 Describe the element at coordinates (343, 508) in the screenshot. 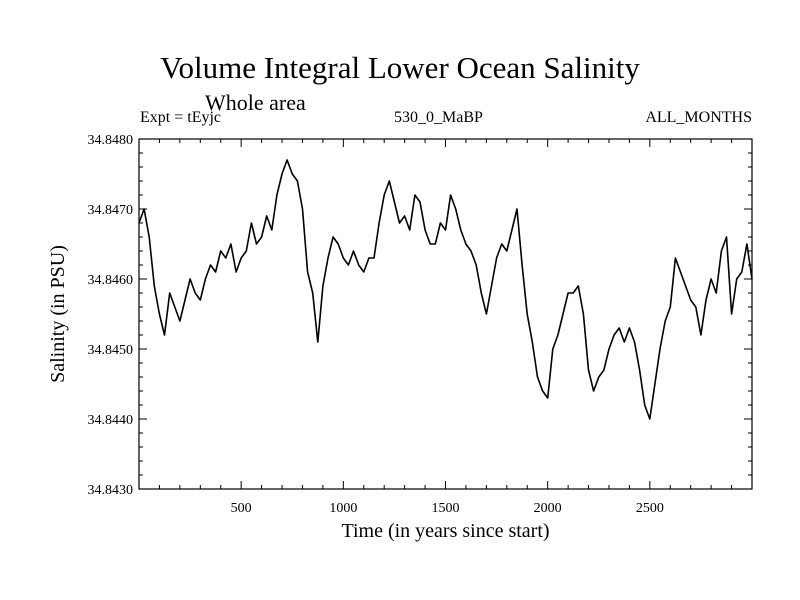

I see `x-tick-label: 1000` at that location.